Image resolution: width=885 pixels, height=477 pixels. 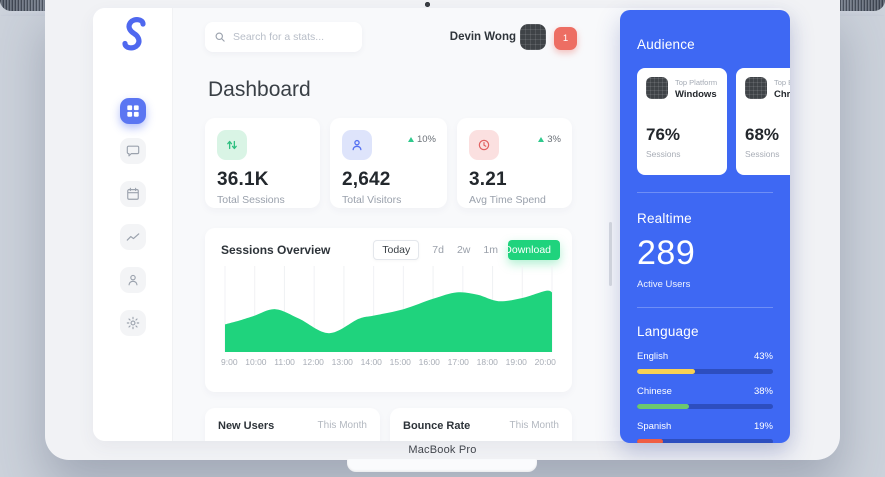 I want to click on gear-icon, so click(x=133, y=323).